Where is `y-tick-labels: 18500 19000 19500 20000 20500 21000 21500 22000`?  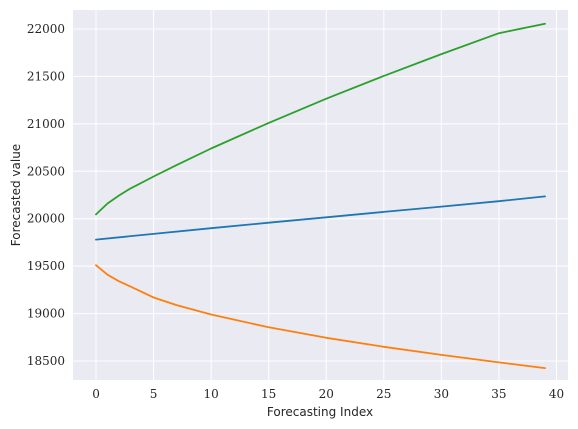 y-tick-labels: 18500 19000 19500 20000 20500 21000 21500 22000 is located at coordinates (46, 195).